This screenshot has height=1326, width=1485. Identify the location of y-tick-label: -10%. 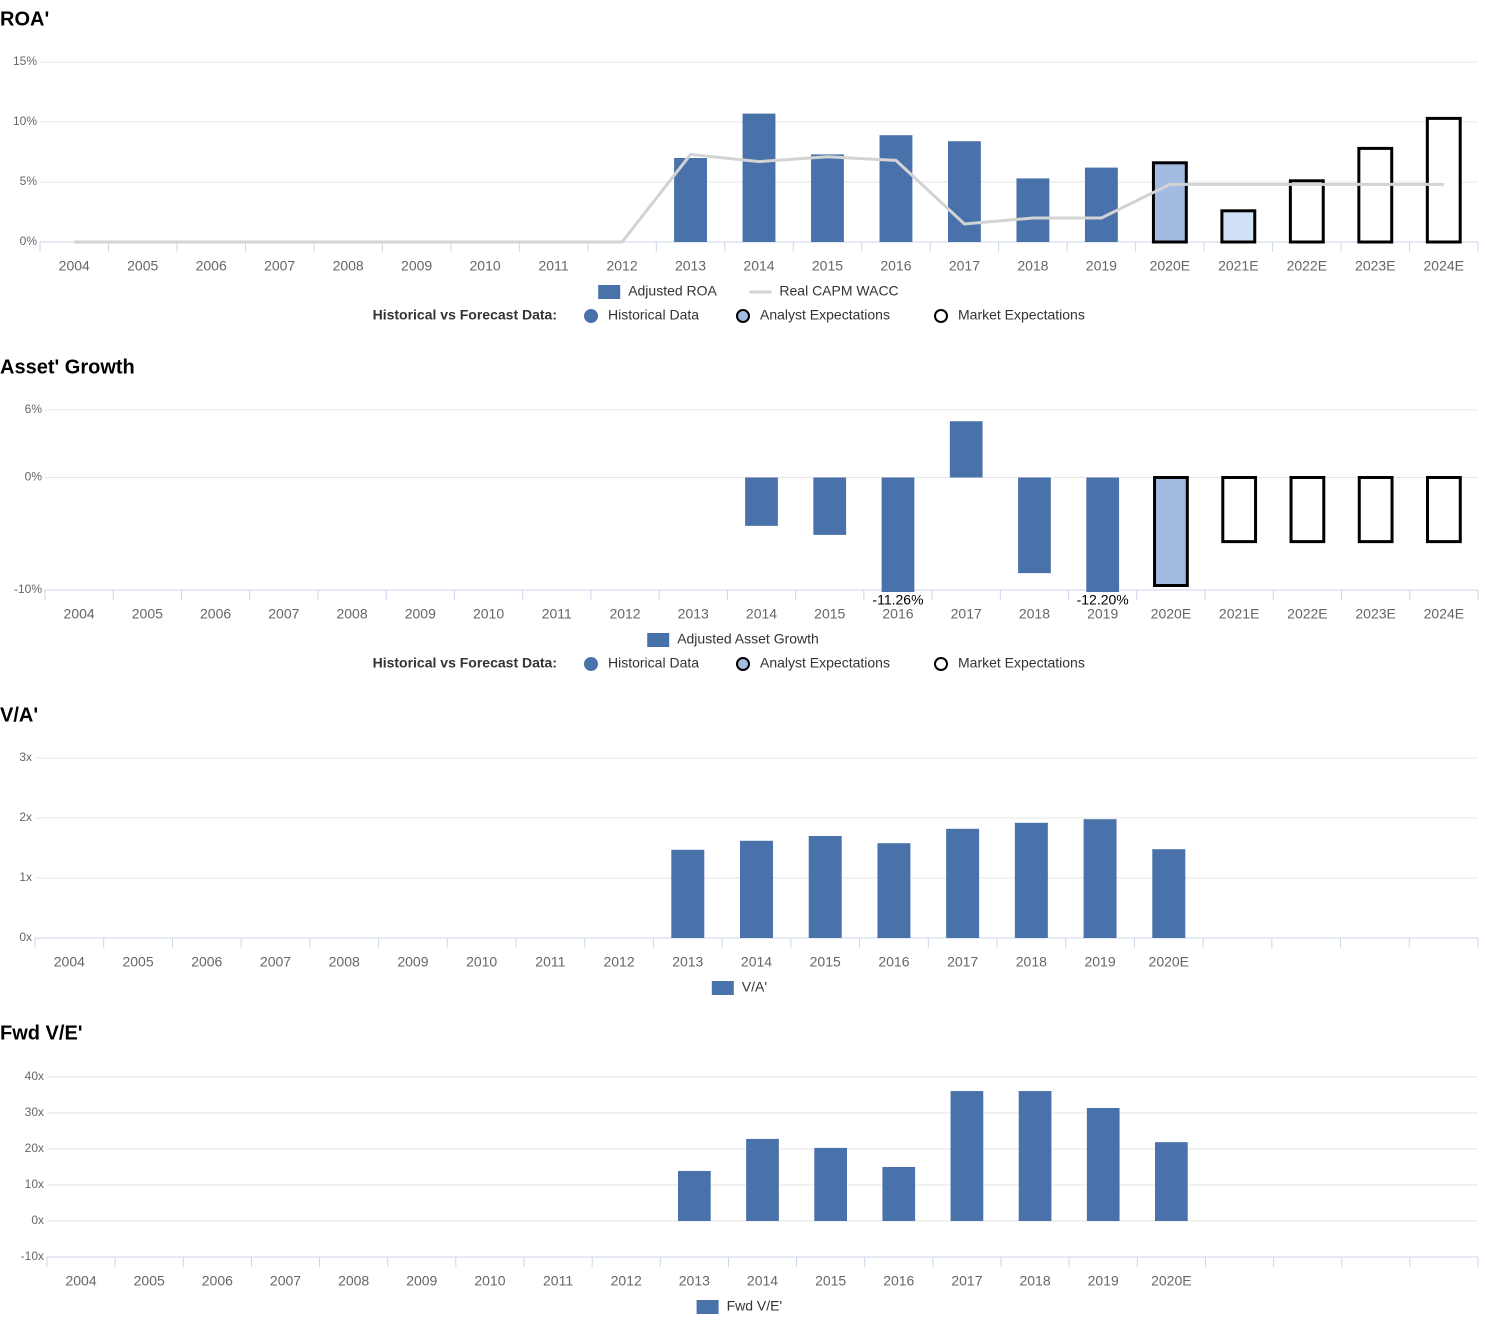
(28, 589).